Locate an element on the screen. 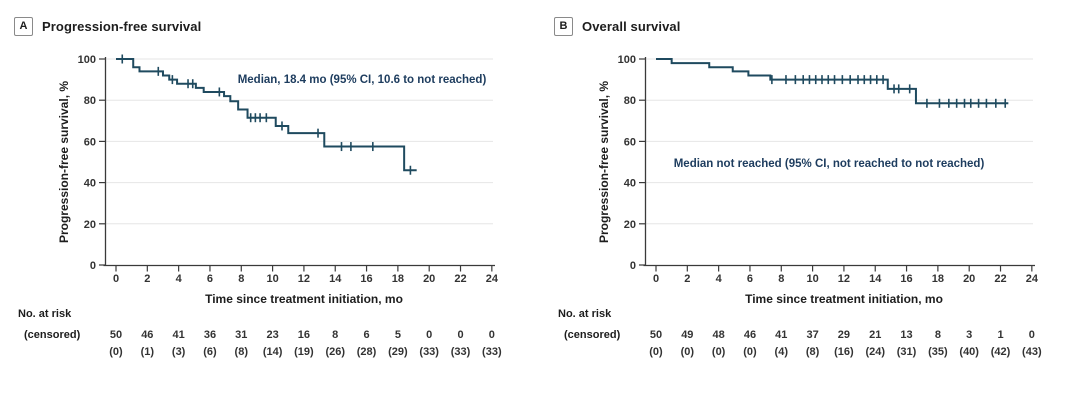  risk-at-risk-value: 49 is located at coordinates (687, 335).